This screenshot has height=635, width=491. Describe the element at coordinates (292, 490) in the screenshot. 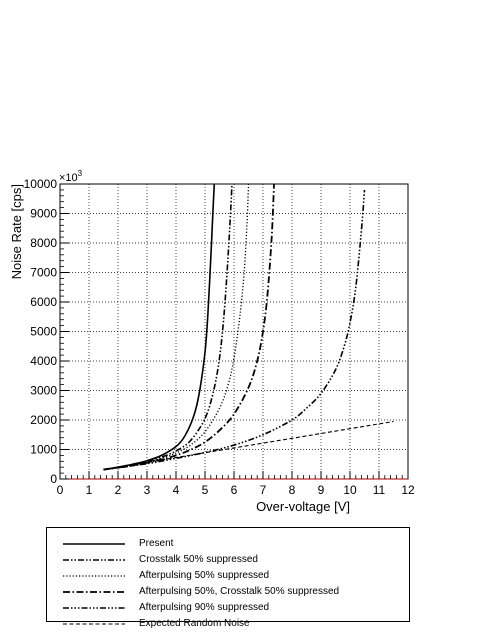

I see `x-tick-label-8: 8` at that location.